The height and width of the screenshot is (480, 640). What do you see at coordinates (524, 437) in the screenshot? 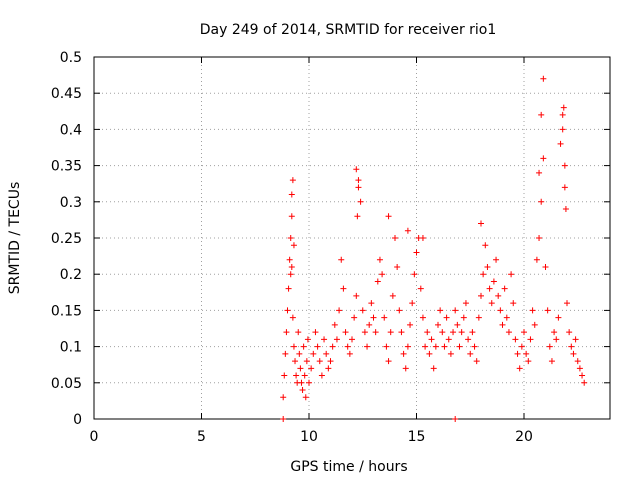
I see `x-tick-label: 20` at bounding box center [524, 437].